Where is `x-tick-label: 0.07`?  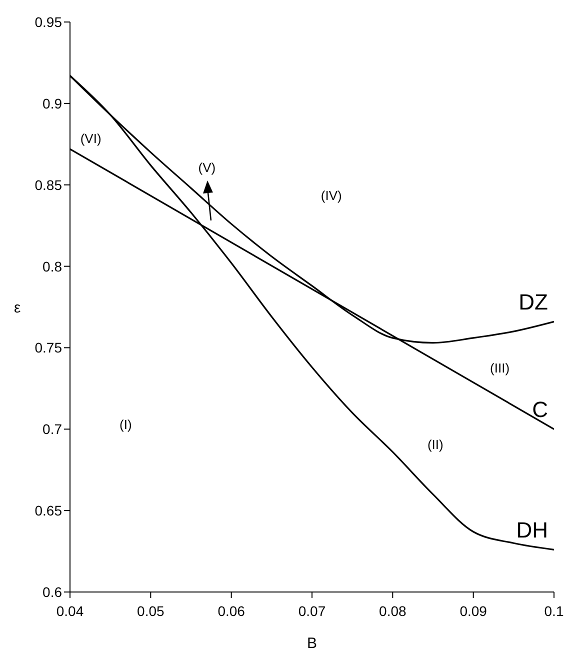 x-tick-label: 0.07 is located at coordinates (312, 610).